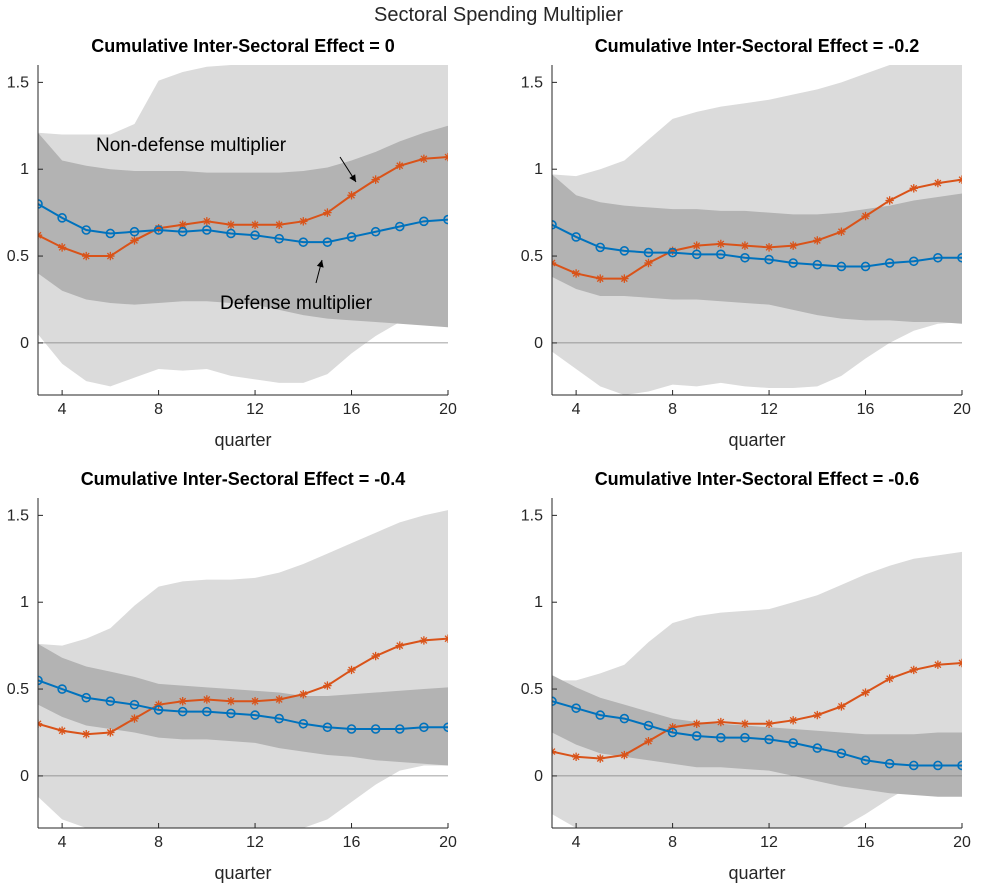  What do you see at coordinates (243, 46) in the screenshot?
I see `panel-title: Cumulative Inter-Sectoral Effect = 0` at bounding box center [243, 46].